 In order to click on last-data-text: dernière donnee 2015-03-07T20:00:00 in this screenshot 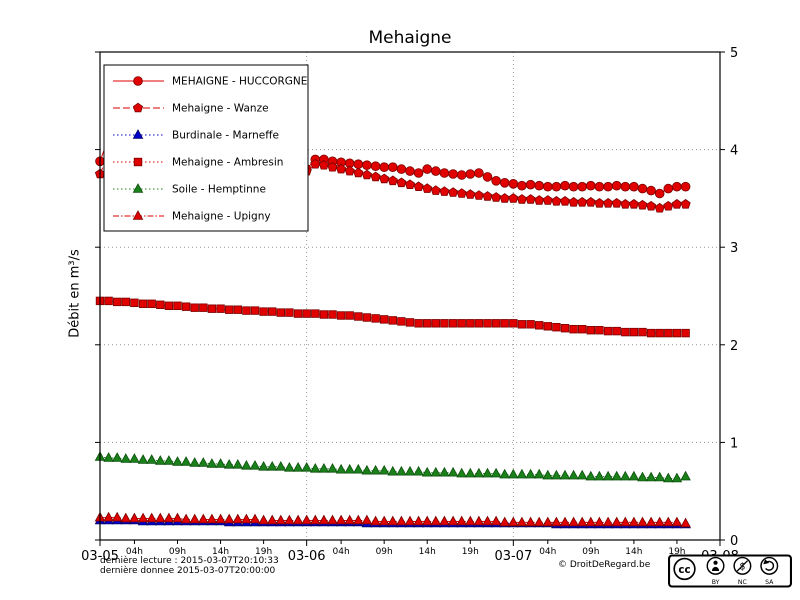, I will do `click(188, 571)`.